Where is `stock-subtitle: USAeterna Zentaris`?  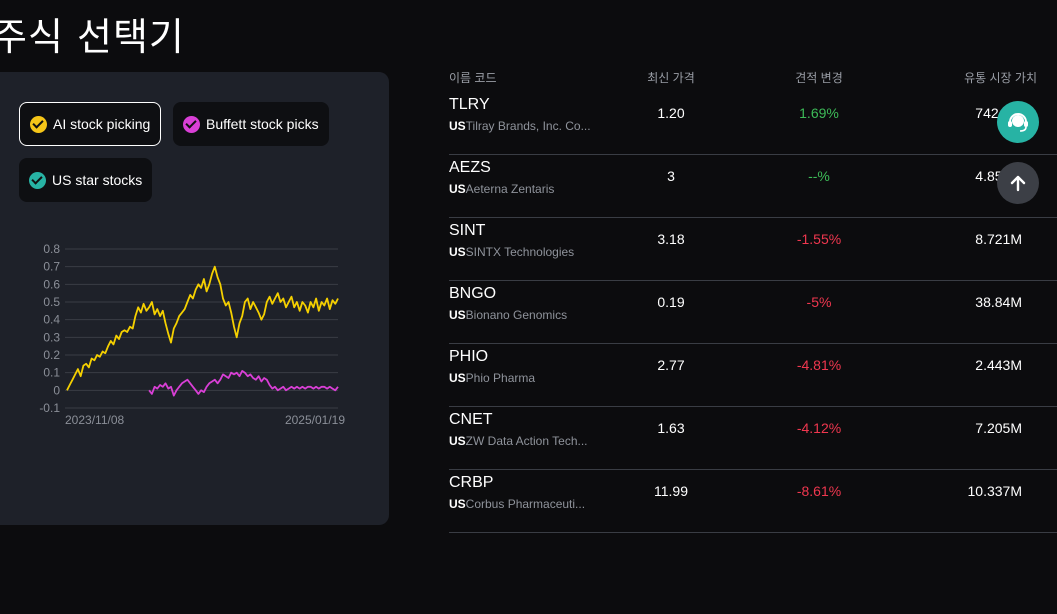 stock-subtitle: USAeterna Zentaris is located at coordinates (501, 189).